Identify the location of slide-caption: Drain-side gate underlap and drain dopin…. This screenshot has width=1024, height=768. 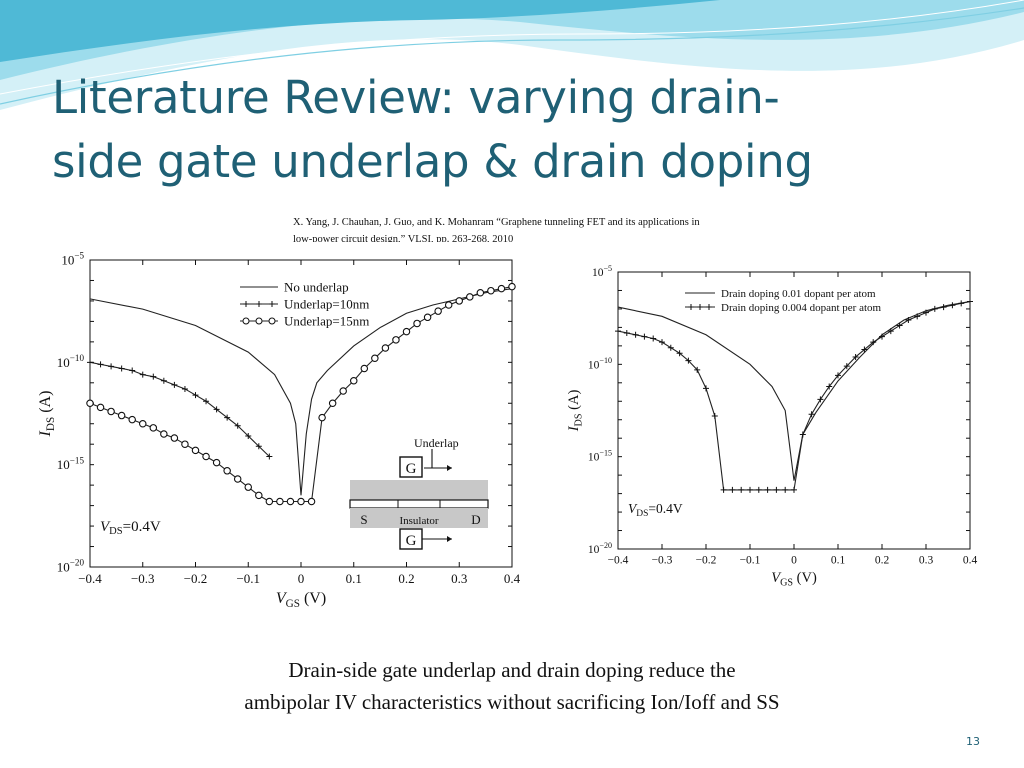
(512, 686).